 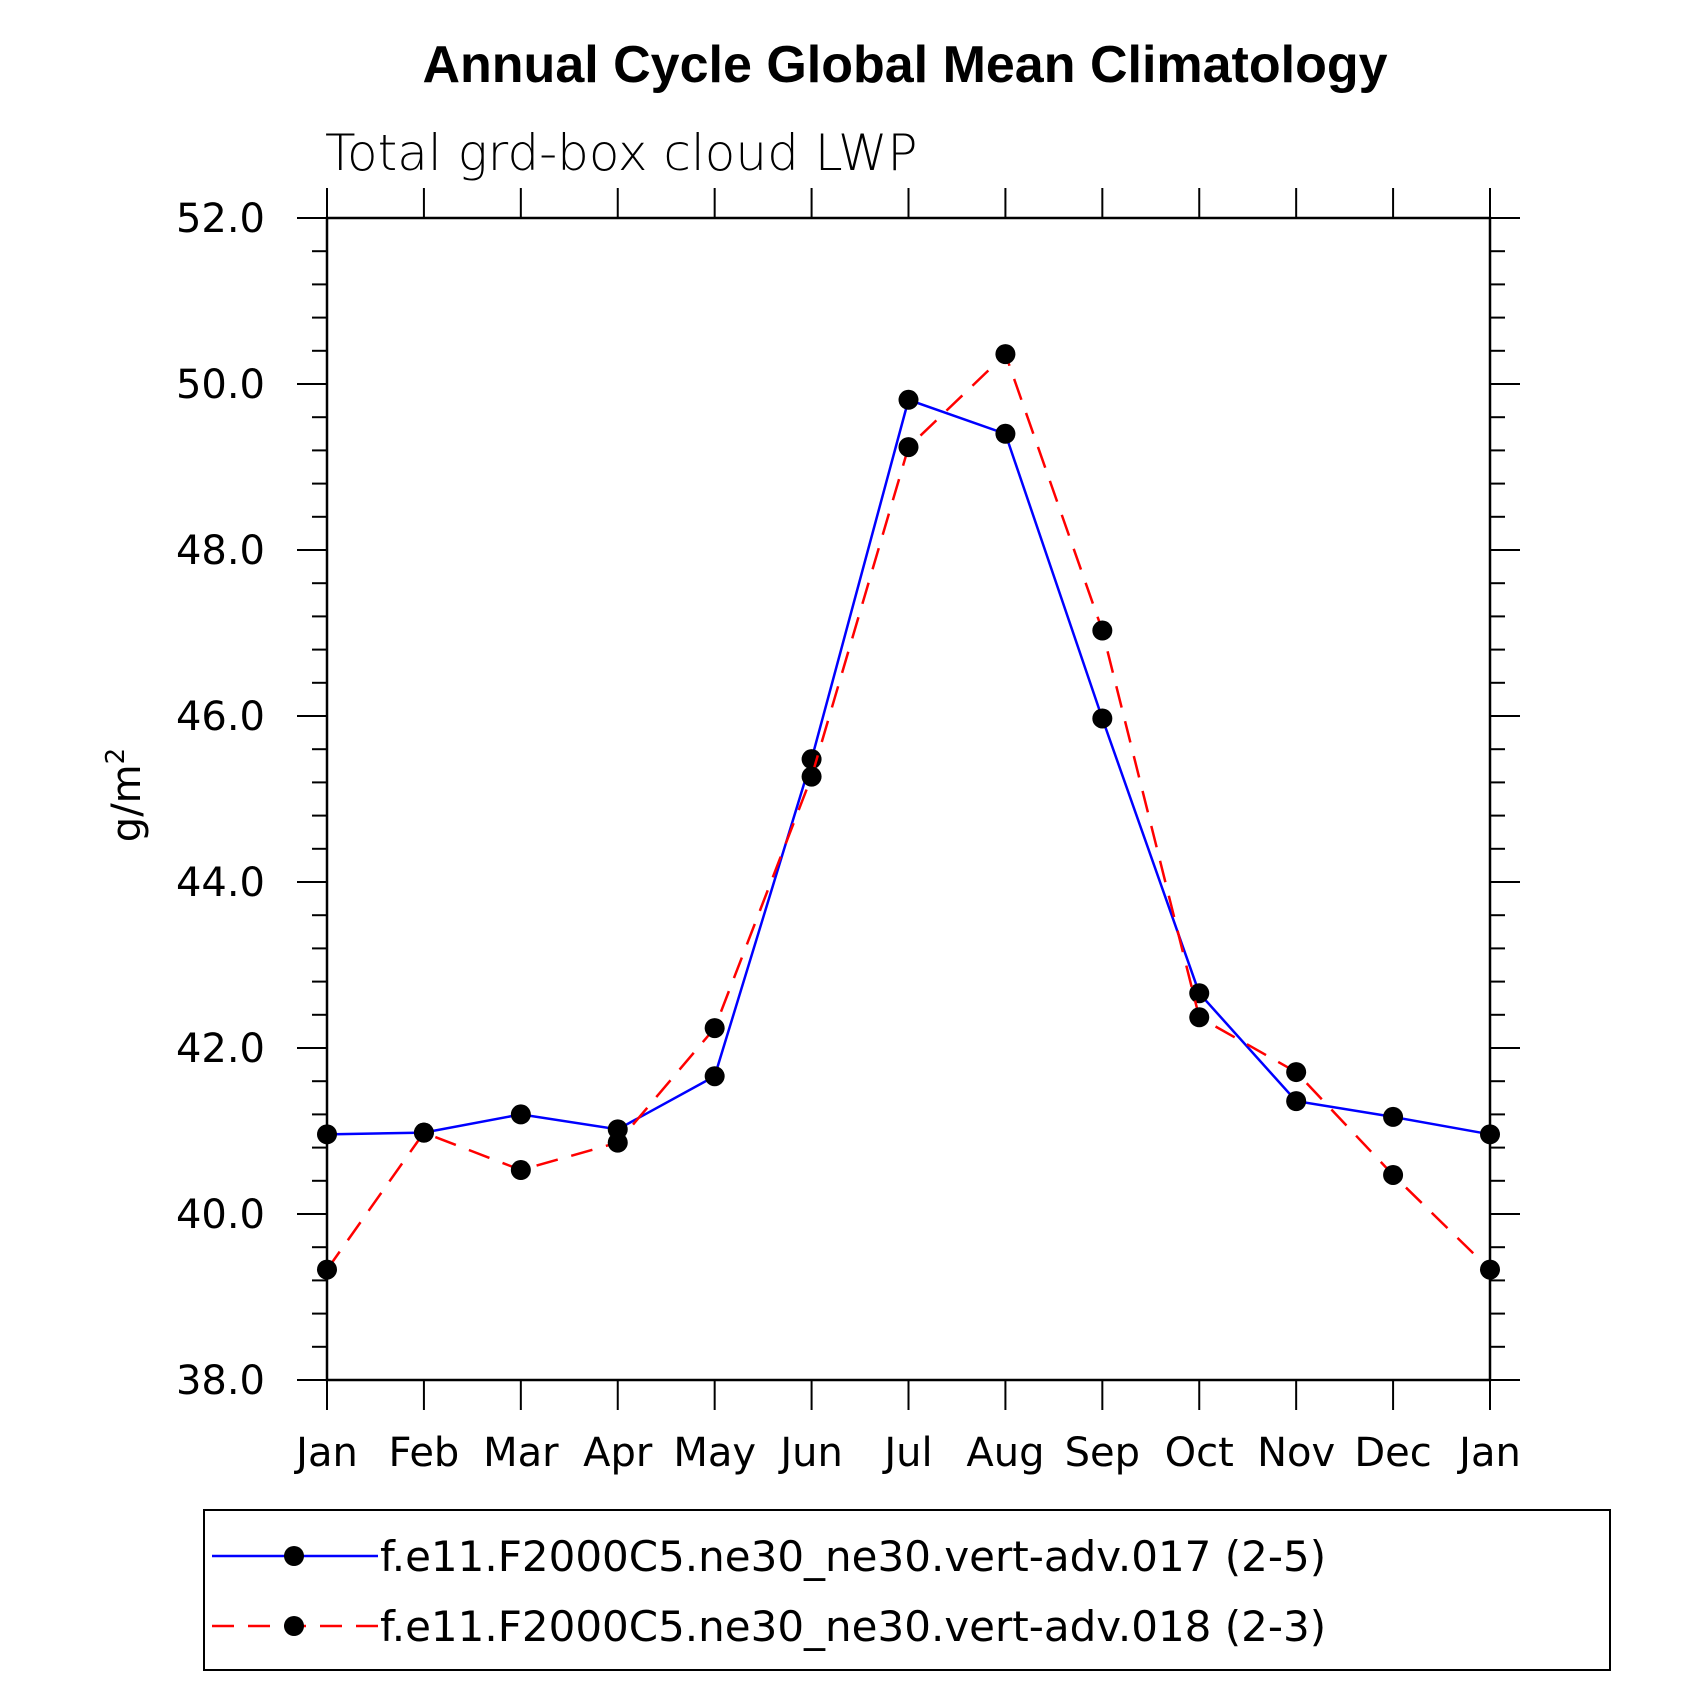 I want to click on x-tick-label: Nov, so click(x=1296, y=1453).